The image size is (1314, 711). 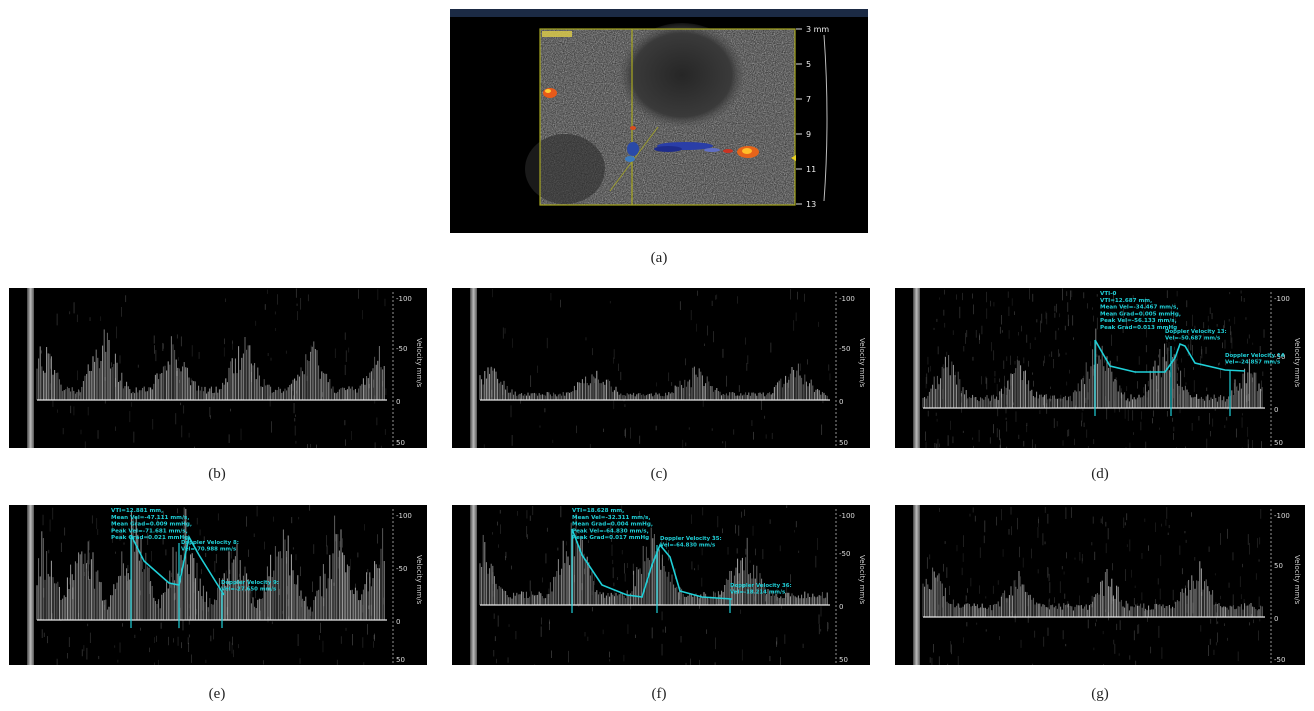 I want to click on caption-a: (a), so click(x=659, y=258).